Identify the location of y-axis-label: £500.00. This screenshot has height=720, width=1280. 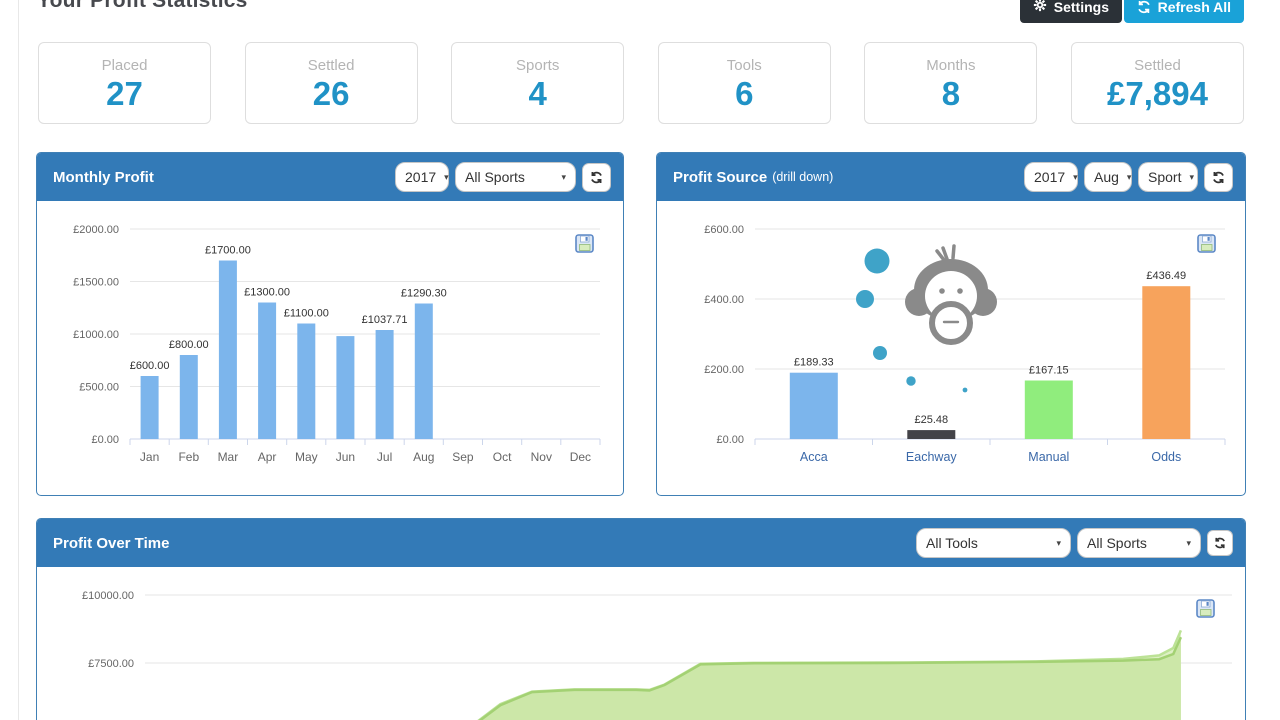
(99, 388).